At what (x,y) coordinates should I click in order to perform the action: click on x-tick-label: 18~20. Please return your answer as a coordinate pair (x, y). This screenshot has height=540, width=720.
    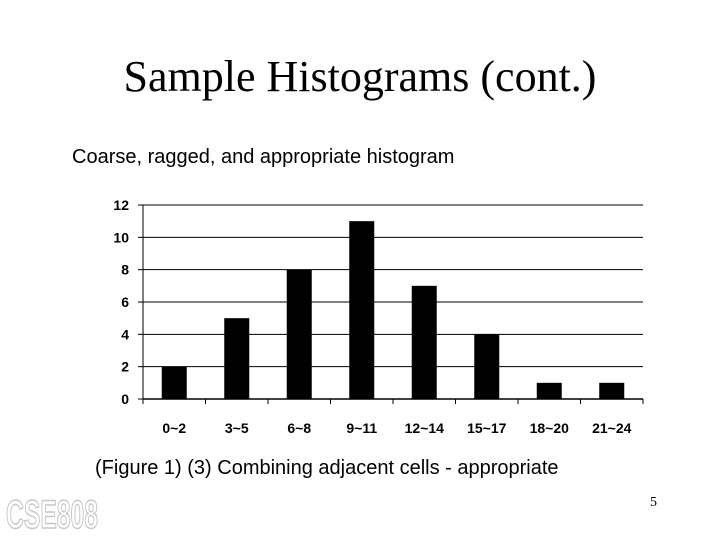
    Looking at the image, I should click on (550, 428).